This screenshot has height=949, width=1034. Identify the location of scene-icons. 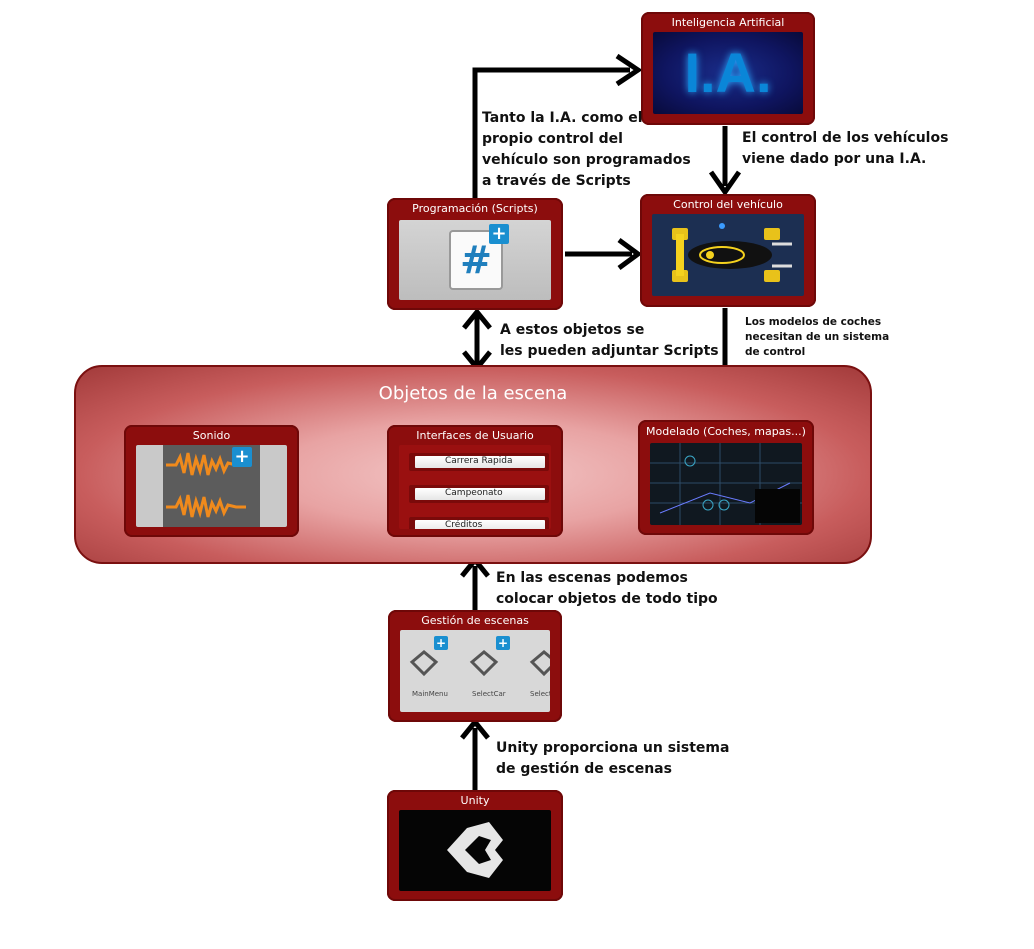
(479, 663).